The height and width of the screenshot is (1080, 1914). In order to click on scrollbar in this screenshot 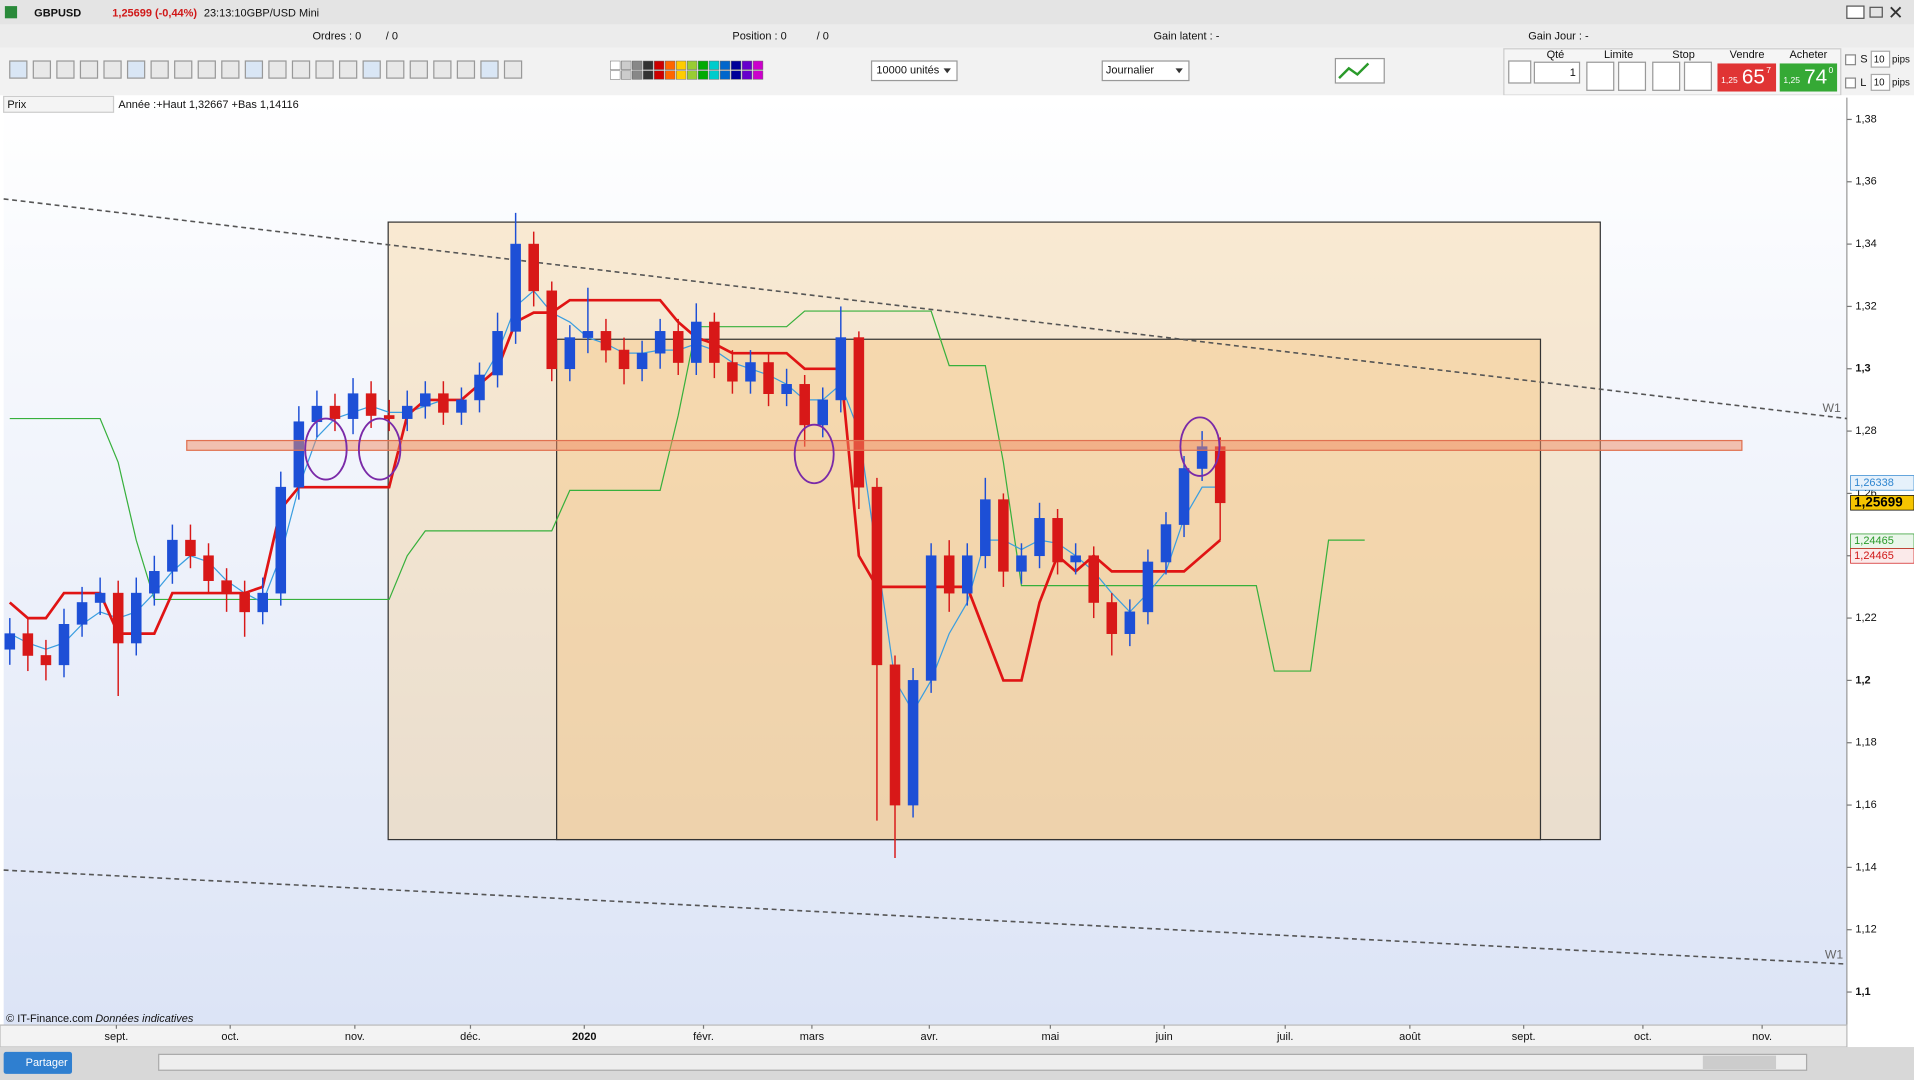, I will do `click(983, 1062)`.